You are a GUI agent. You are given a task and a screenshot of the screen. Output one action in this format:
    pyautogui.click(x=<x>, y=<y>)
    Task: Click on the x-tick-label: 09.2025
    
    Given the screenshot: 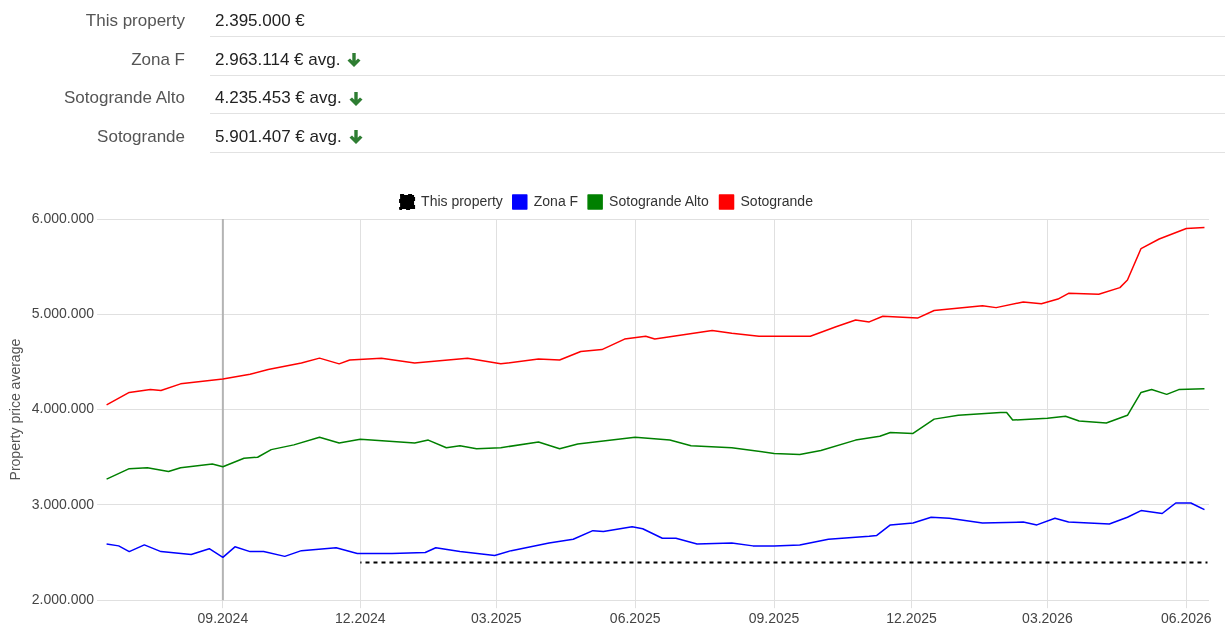 What is the action you would take?
    pyautogui.click(x=774, y=618)
    